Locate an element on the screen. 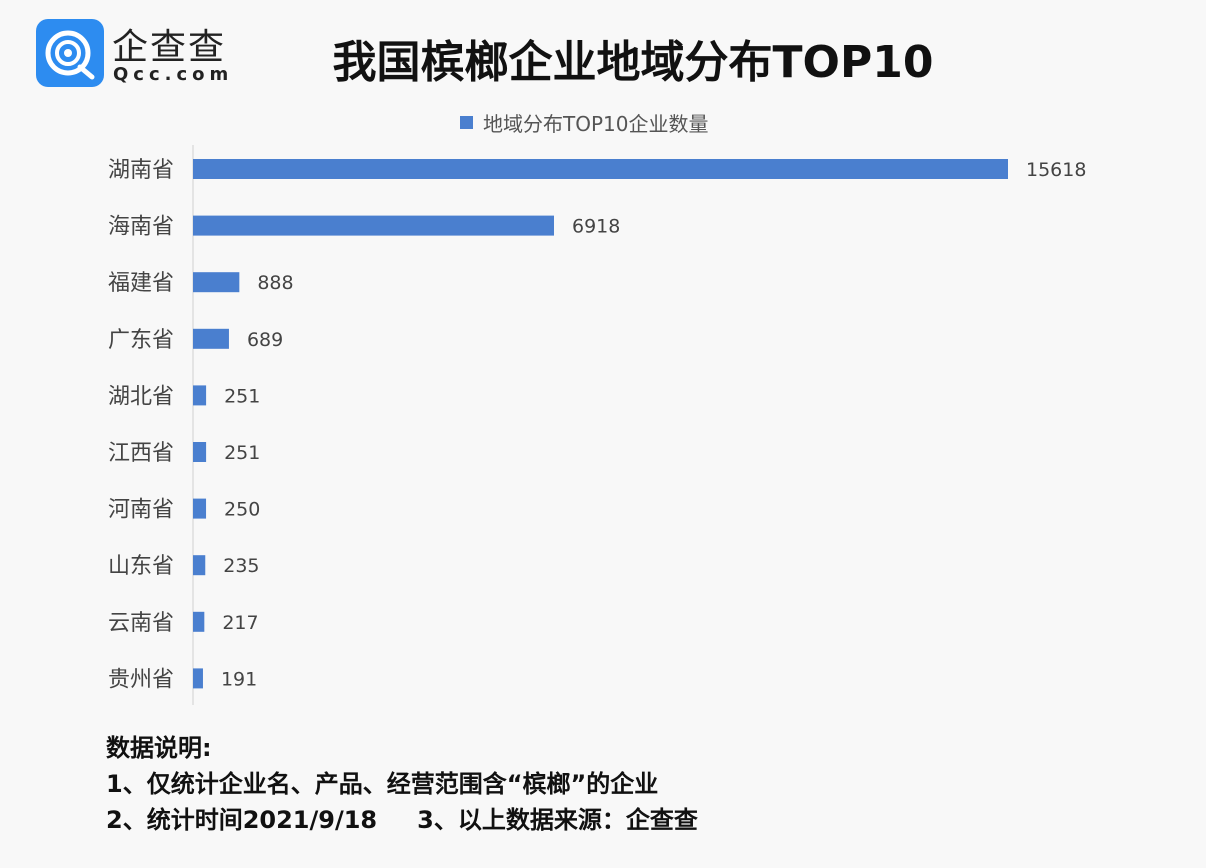 The width and height of the screenshot is (1206, 868). value-label: 6918 is located at coordinates (596, 227).